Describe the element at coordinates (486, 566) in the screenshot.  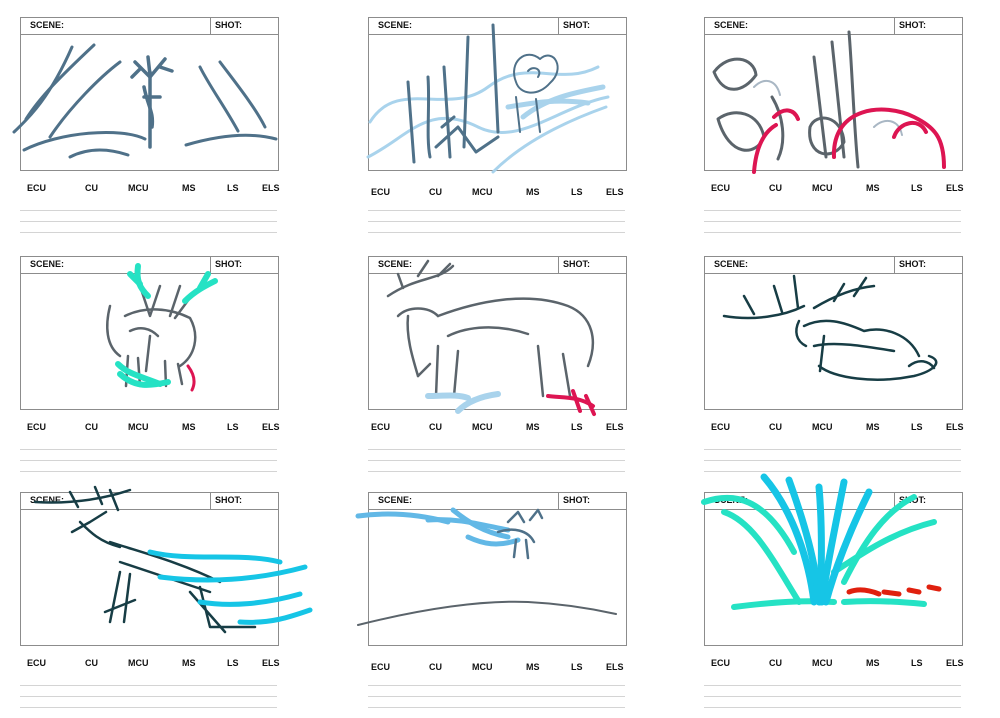
I see `deer-in-distance-icon` at that location.